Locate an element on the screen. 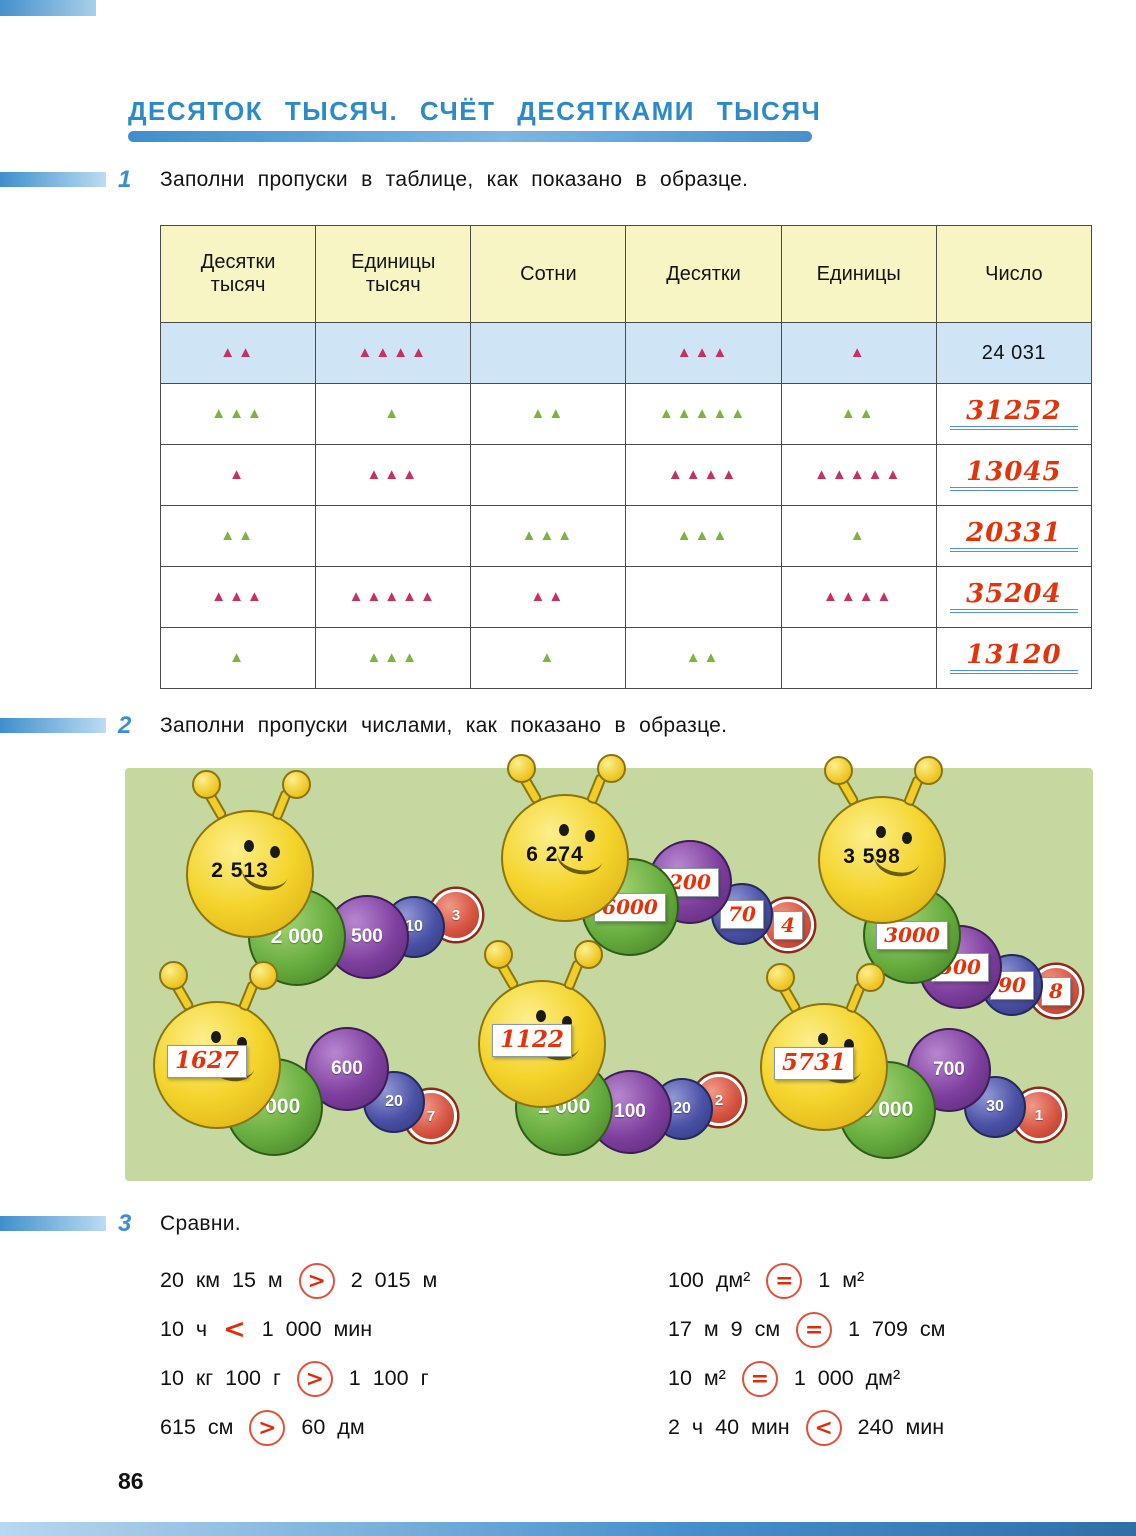 This screenshot has width=1136, height=1536. handwritten-answer: 13120 is located at coordinates (1014, 654).